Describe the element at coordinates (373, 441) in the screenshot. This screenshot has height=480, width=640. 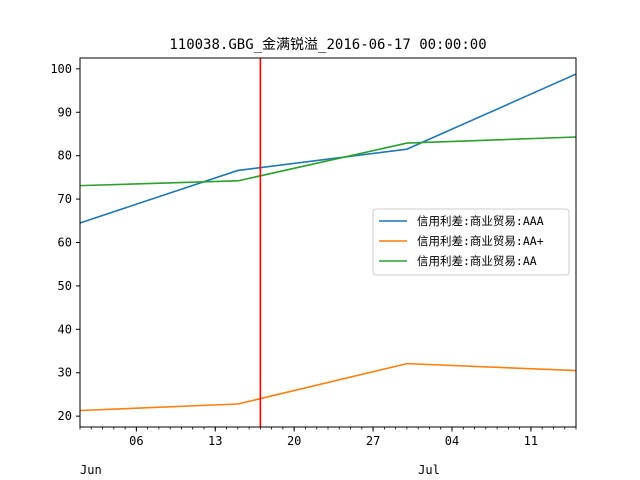
I see `x-tick-label: 27` at that location.